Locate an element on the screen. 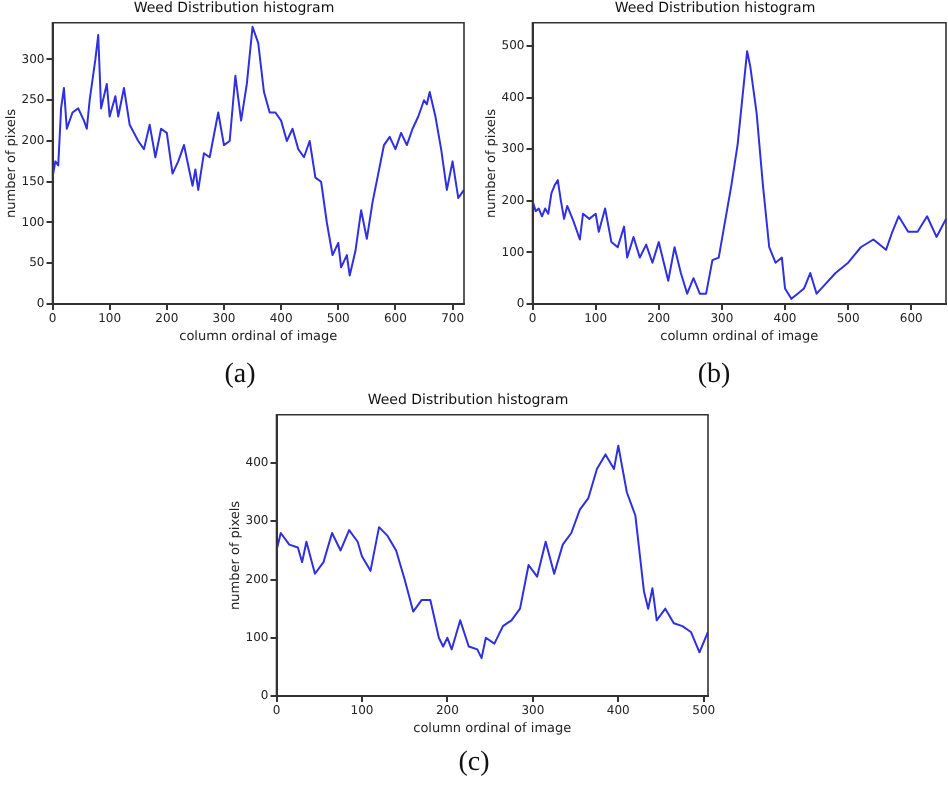 The image size is (948, 790). text: (c) is located at coordinates (474, 764).